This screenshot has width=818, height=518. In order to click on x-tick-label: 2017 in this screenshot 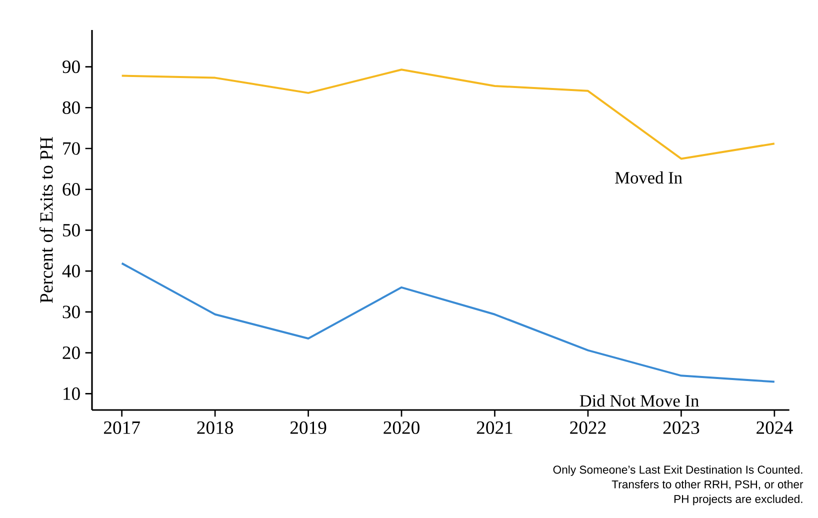, I will do `click(122, 427)`.